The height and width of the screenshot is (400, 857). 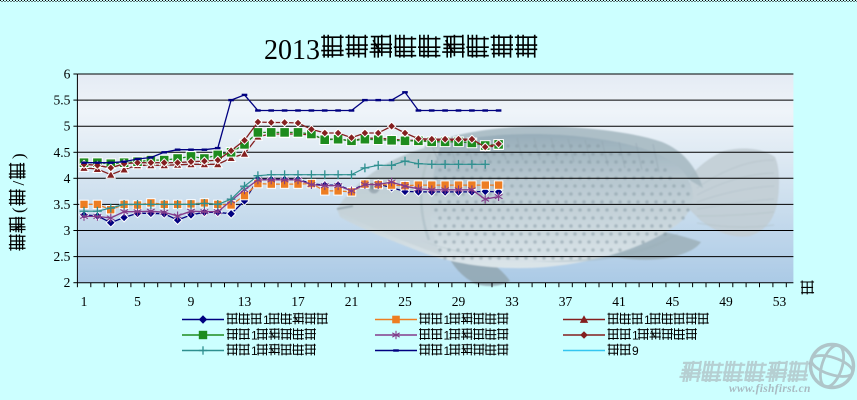 I want to click on svg-text: 25, so click(x=405, y=301).